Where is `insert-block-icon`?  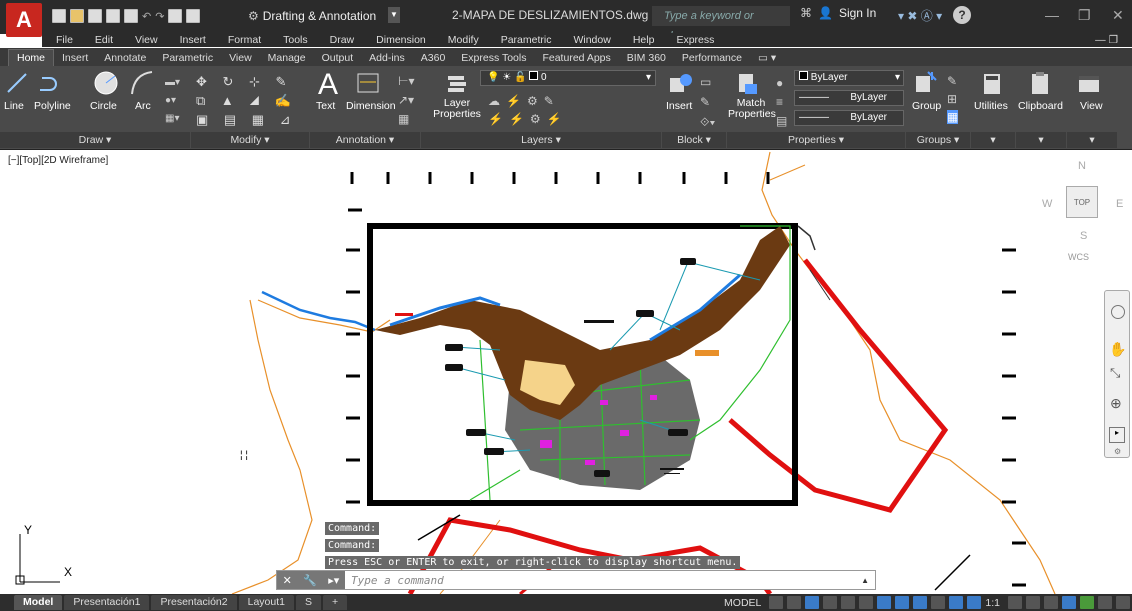
insert-block-icon is located at coordinates (681, 84).